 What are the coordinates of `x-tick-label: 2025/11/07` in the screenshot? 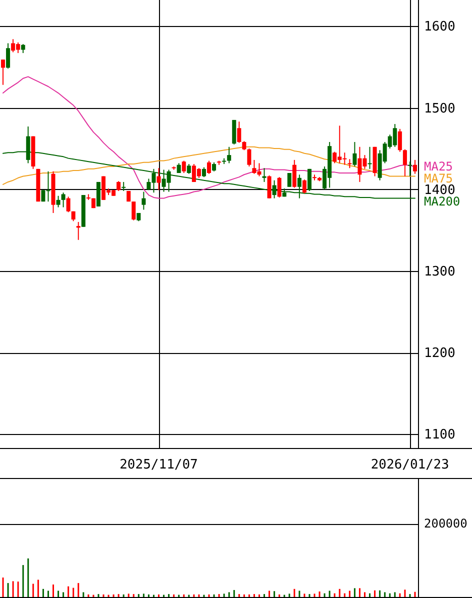 It's located at (159, 465).